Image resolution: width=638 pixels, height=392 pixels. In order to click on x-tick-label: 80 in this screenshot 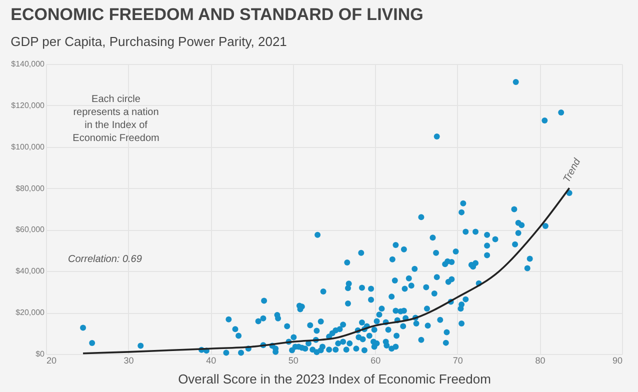, I will do `click(540, 361)`.